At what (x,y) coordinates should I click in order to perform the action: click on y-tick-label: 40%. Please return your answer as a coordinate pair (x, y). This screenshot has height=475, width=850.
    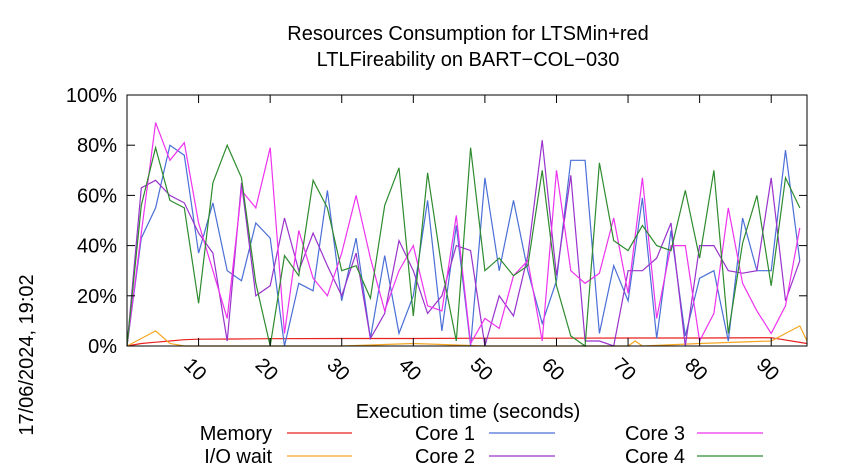
    Looking at the image, I should click on (97, 247).